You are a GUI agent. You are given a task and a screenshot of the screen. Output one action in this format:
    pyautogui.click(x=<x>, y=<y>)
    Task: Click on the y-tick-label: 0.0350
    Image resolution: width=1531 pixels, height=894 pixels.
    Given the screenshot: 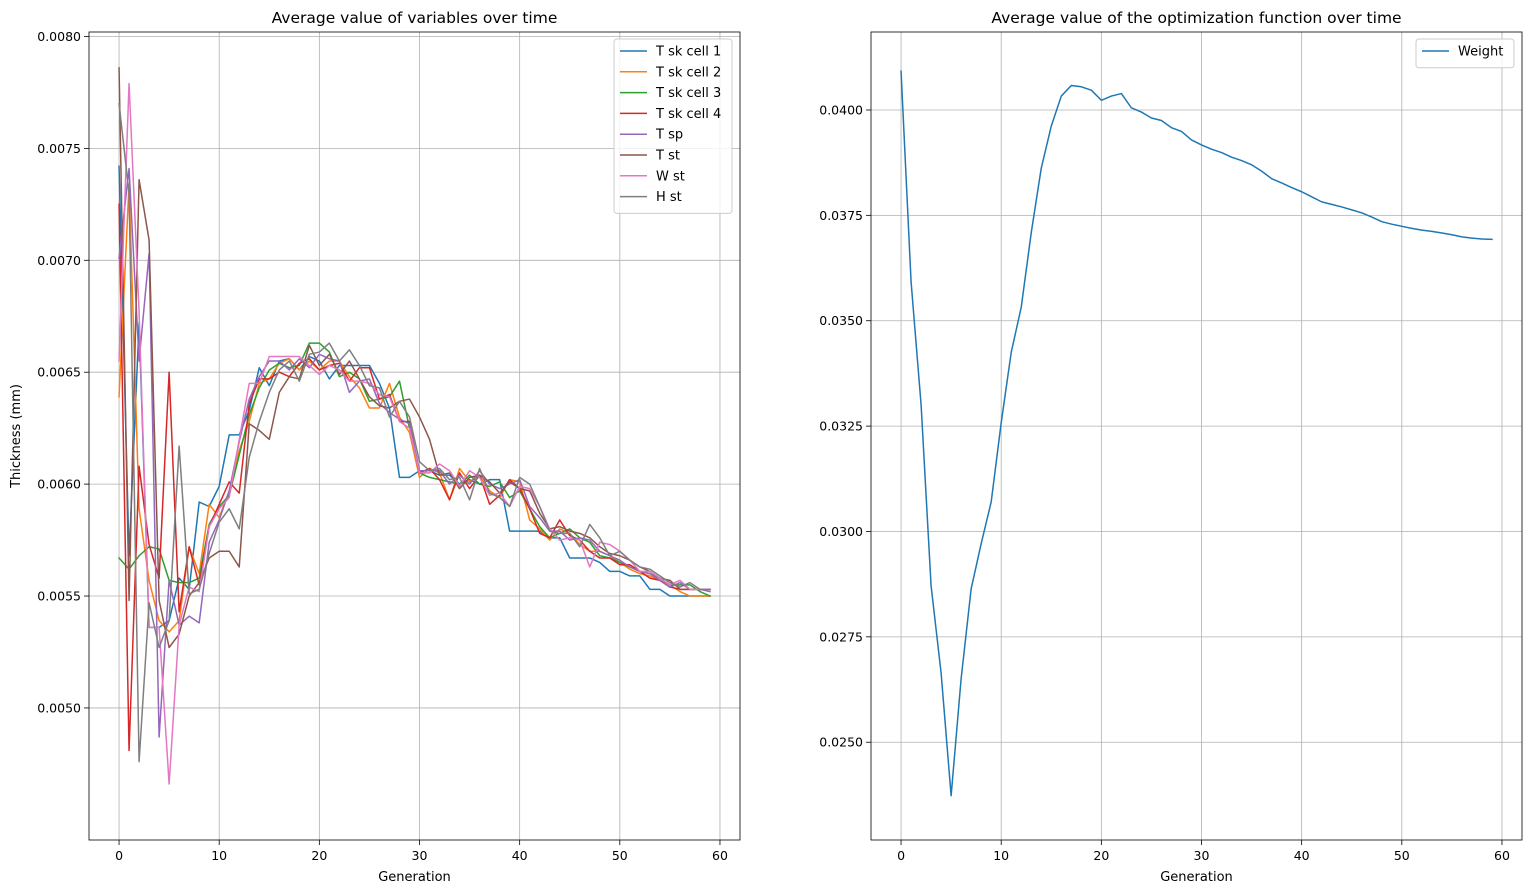 What is the action you would take?
    pyautogui.click(x=841, y=320)
    